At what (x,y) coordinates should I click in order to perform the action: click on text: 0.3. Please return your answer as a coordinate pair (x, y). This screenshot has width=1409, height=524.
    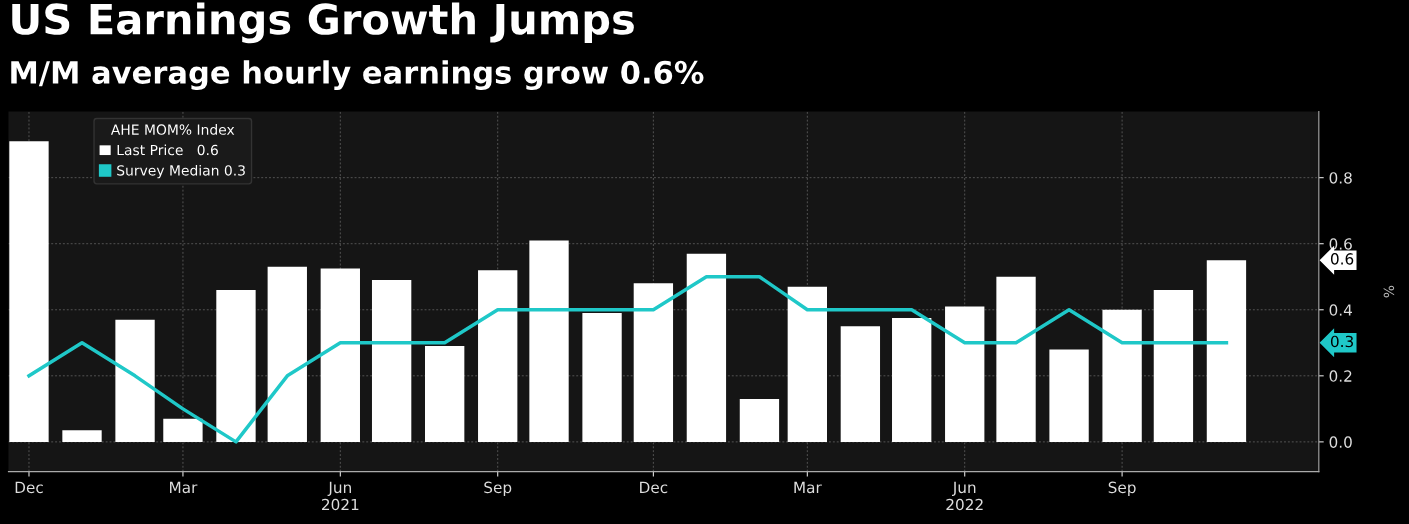
    Looking at the image, I should click on (1342, 341).